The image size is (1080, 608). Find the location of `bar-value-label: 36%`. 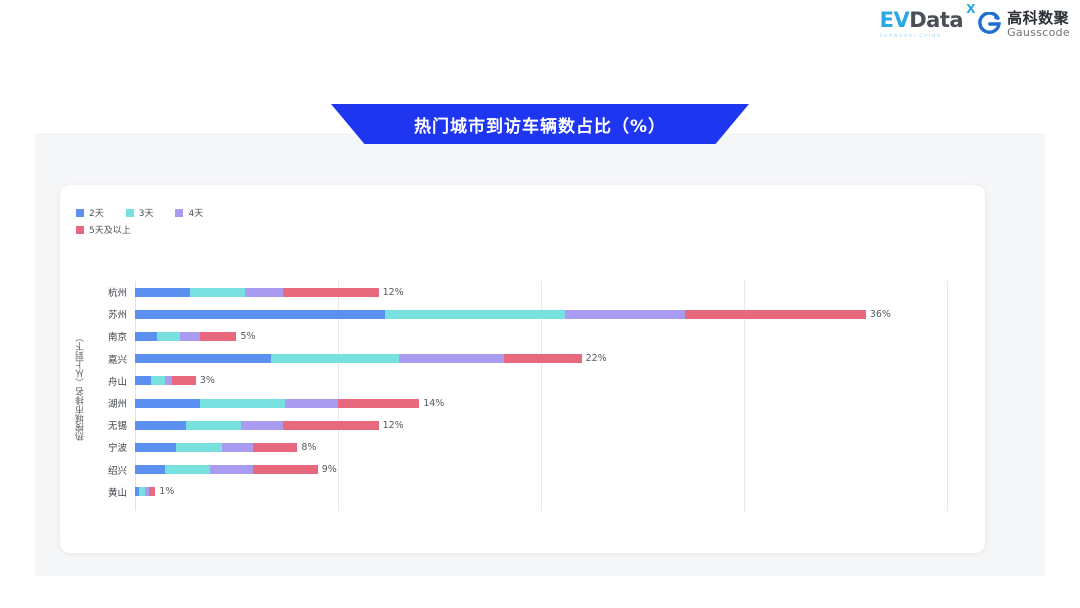

bar-value-label: 36% is located at coordinates (880, 314).